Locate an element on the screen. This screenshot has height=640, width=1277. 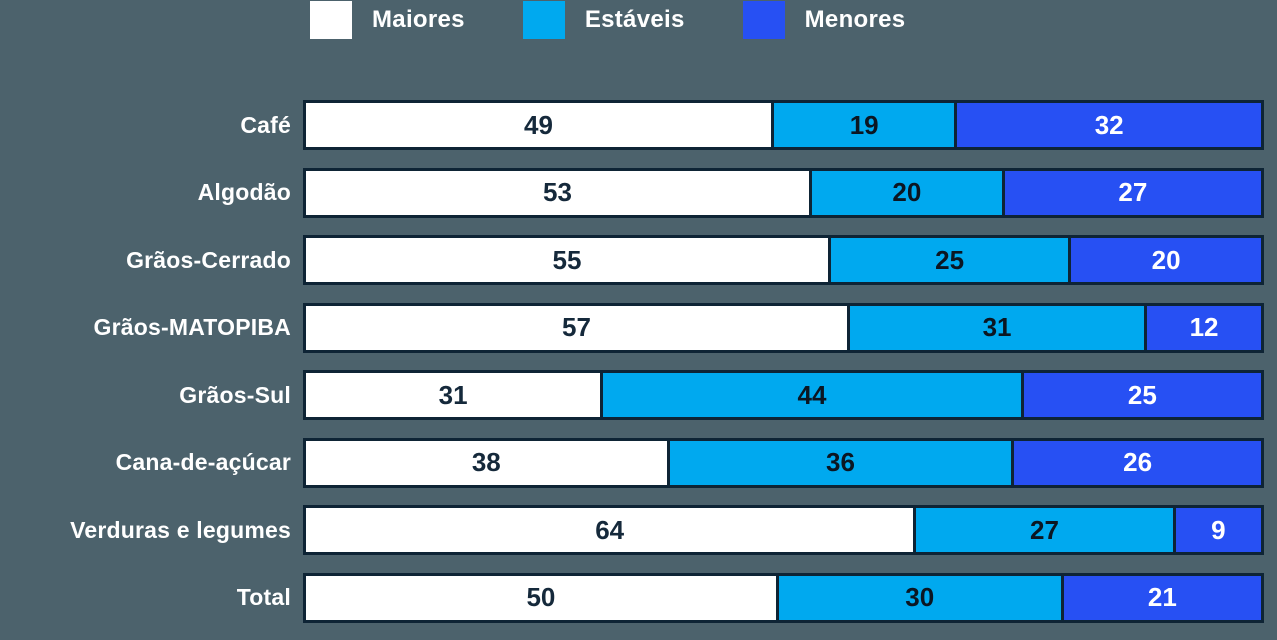
bar-segment-maiores: 49 is located at coordinates (539, 125).